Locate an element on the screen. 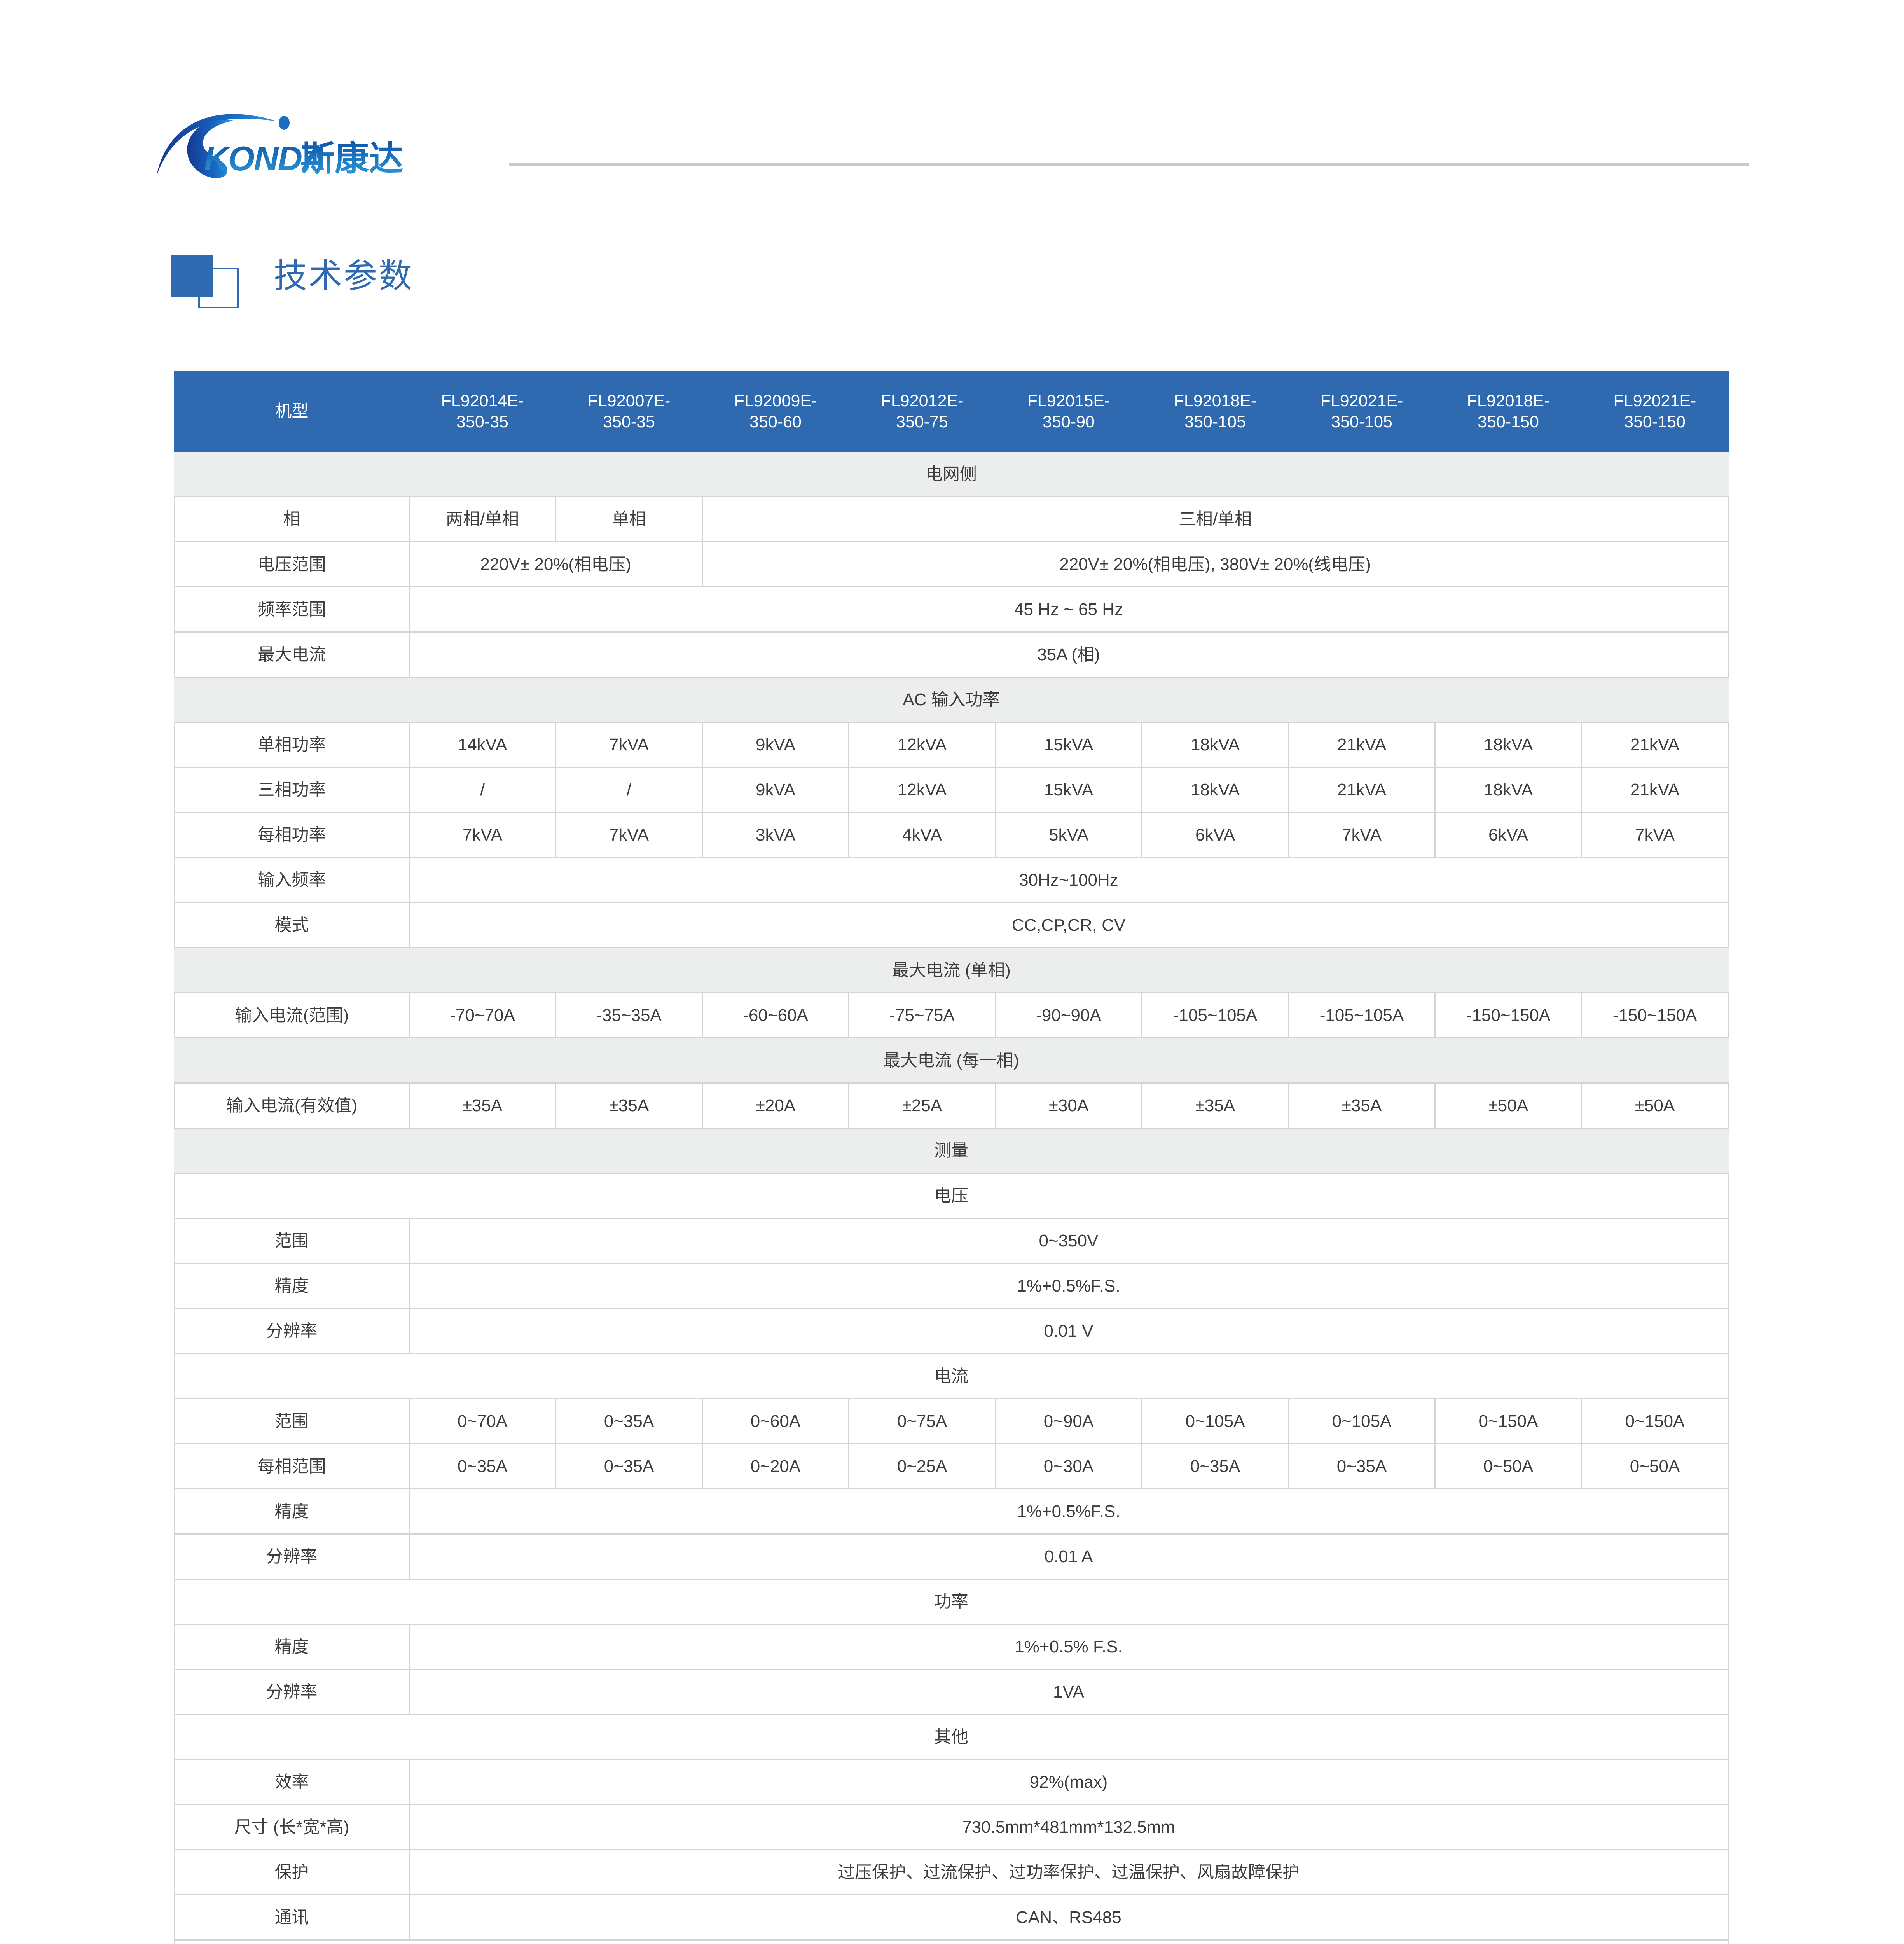  table-row-protection: 保护 过压保护、过流保护、过功率保护、过温保护、风扇故障保护 is located at coordinates (951, 1872).